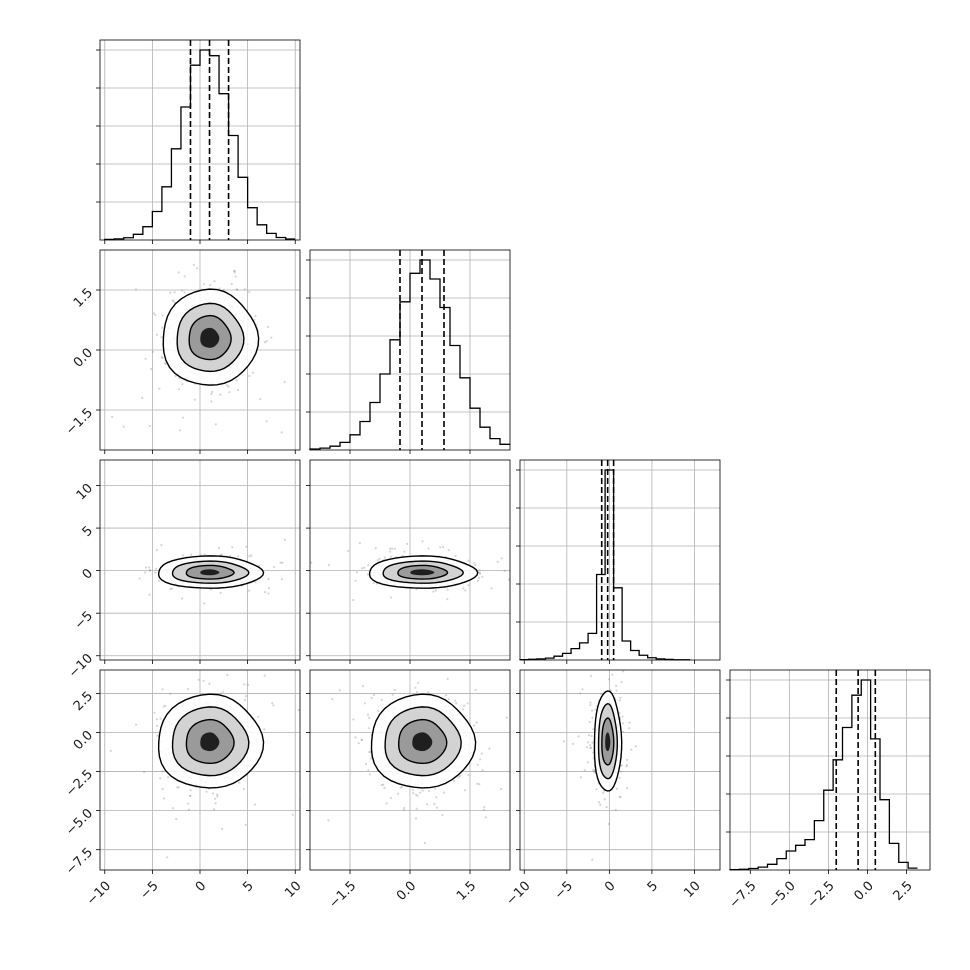 The width and height of the screenshot is (970, 970). What do you see at coordinates (79, 861) in the screenshot?
I see `y-tick-label-p3: −7.5` at bounding box center [79, 861].